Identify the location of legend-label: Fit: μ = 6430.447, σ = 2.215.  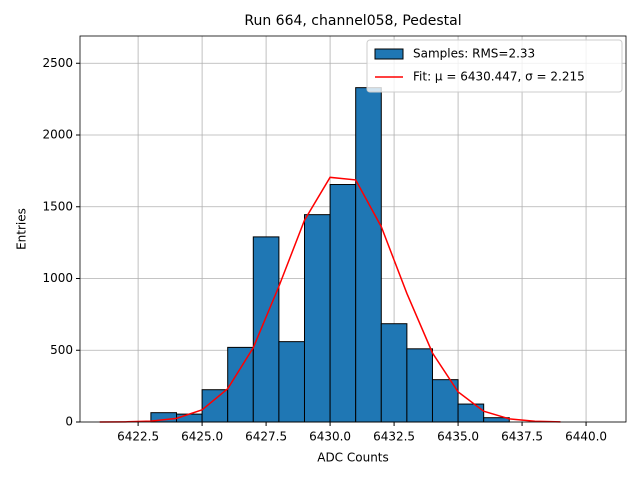
(499, 77).